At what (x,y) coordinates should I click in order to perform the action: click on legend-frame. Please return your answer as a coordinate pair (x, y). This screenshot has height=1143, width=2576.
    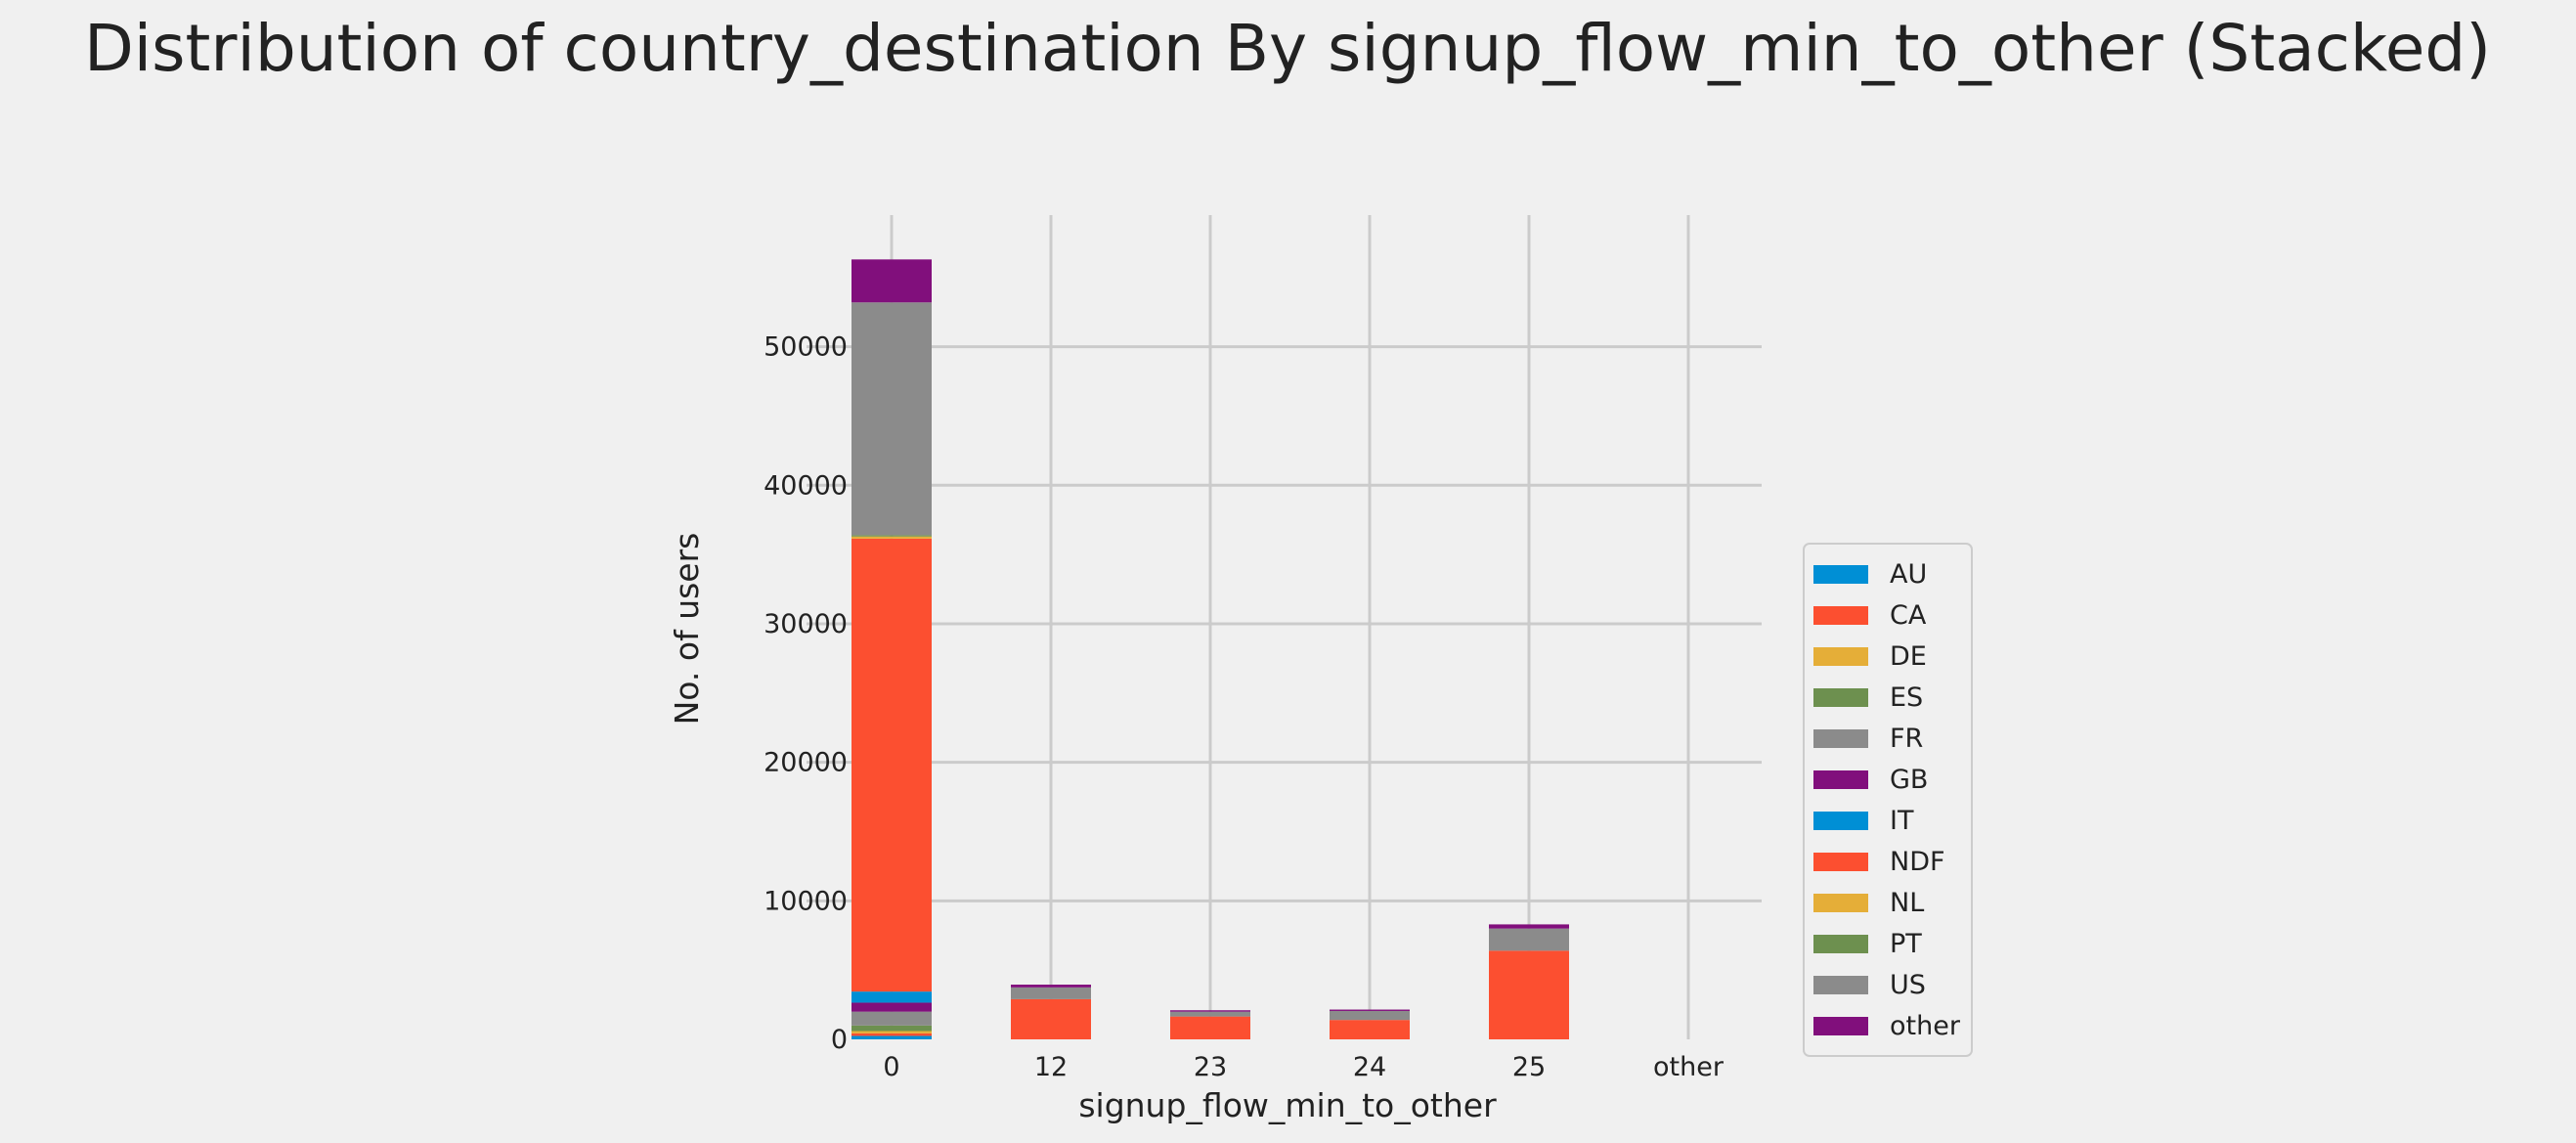
    Looking at the image, I should click on (1888, 800).